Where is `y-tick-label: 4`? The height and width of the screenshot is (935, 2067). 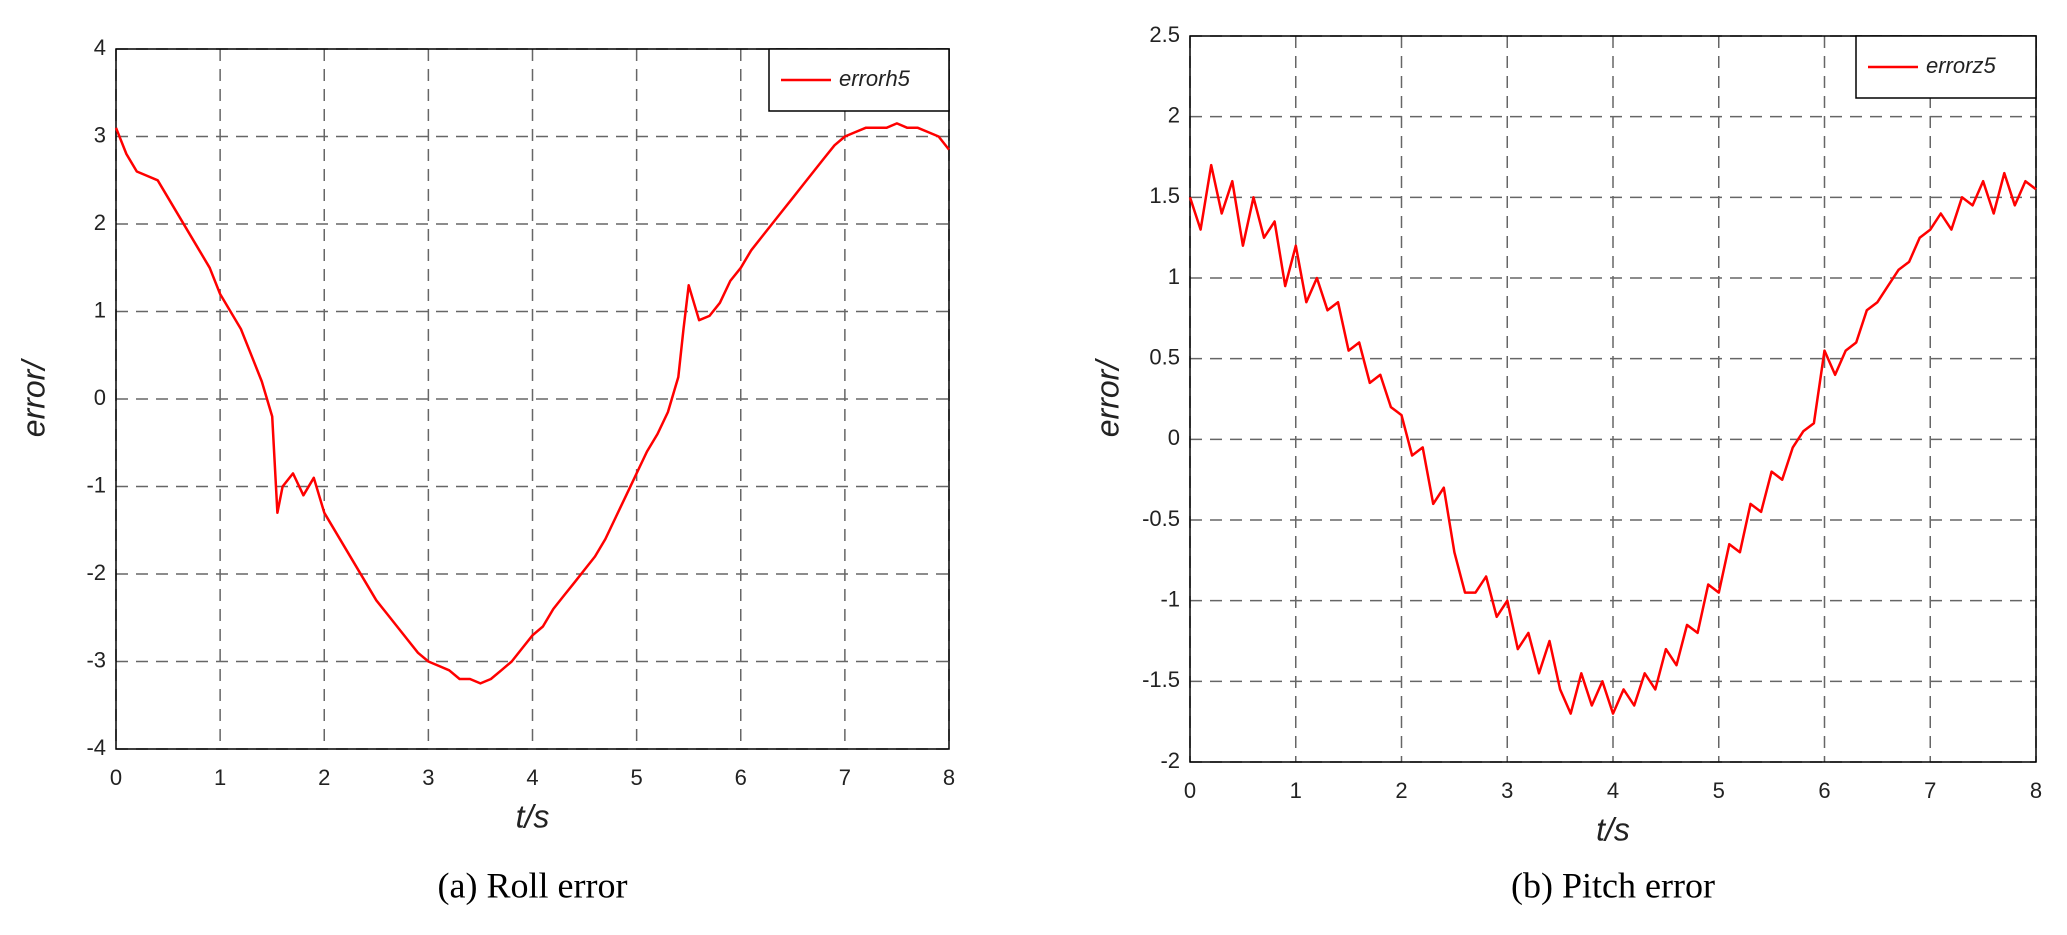
y-tick-label: 4 is located at coordinates (100, 47).